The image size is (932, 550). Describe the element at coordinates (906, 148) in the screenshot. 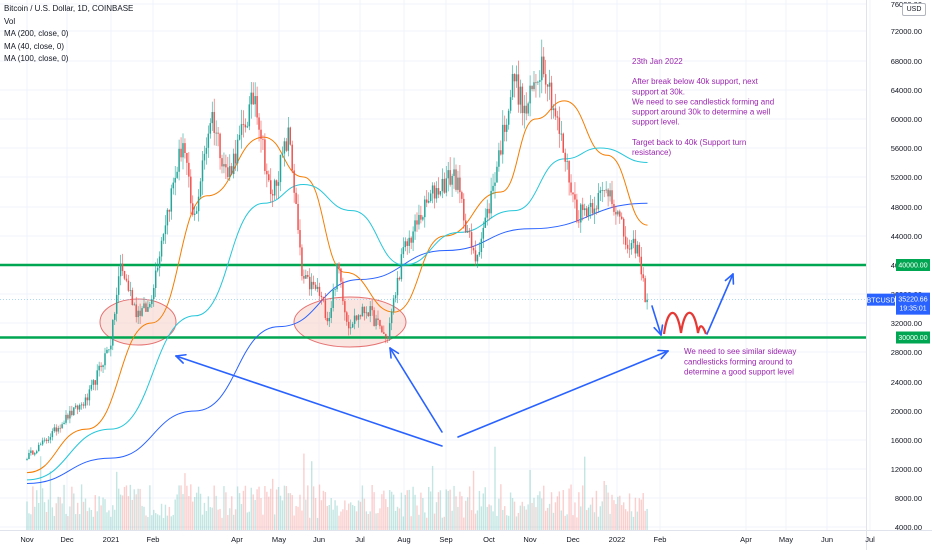

I see `y-tick-label: 56000.00` at that location.